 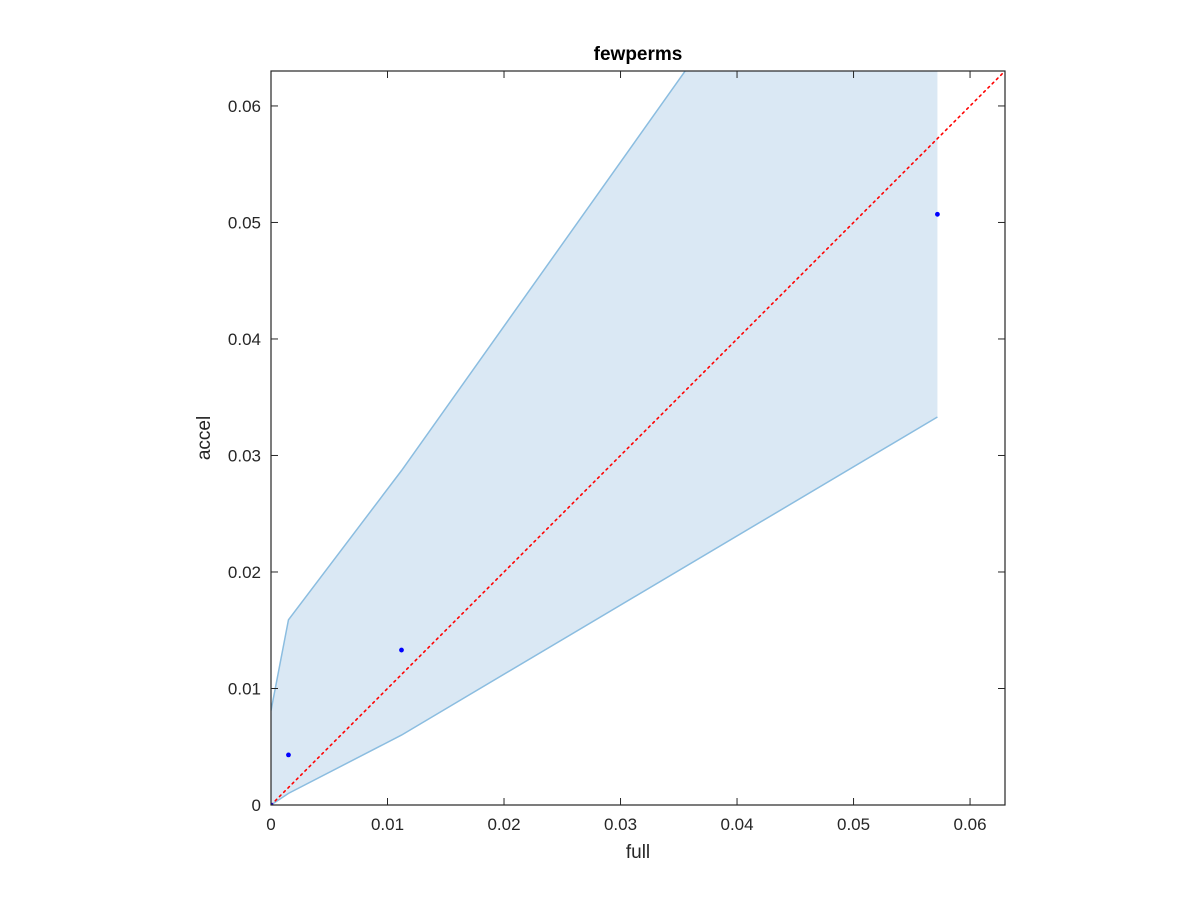 I want to click on x-tick-label: 0.02, so click(x=503, y=824).